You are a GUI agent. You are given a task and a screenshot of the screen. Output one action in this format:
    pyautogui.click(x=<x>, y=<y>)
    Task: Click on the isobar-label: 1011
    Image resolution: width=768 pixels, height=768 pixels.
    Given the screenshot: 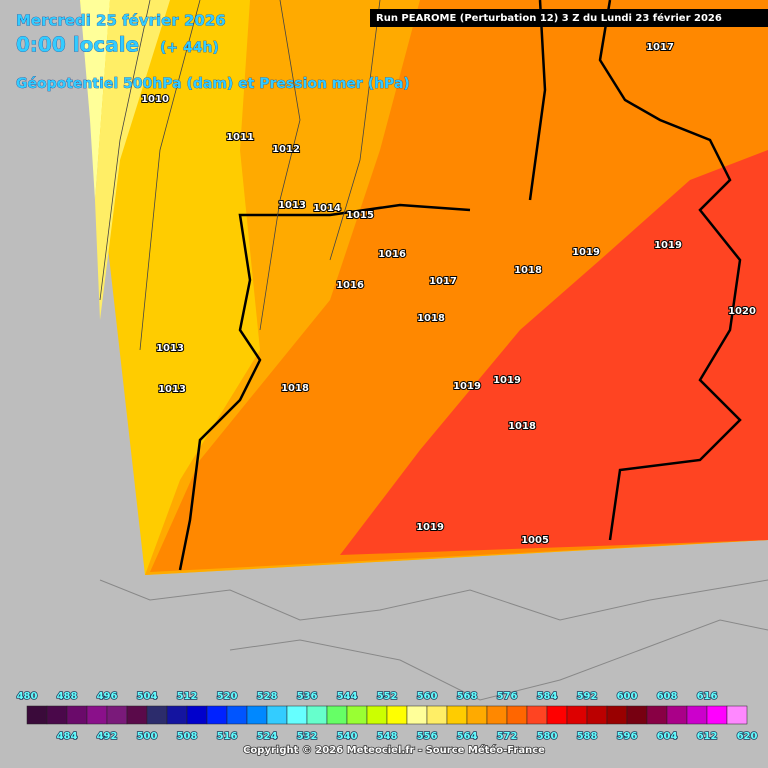 What is the action you would take?
    pyautogui.click(x=240, y=137)
    